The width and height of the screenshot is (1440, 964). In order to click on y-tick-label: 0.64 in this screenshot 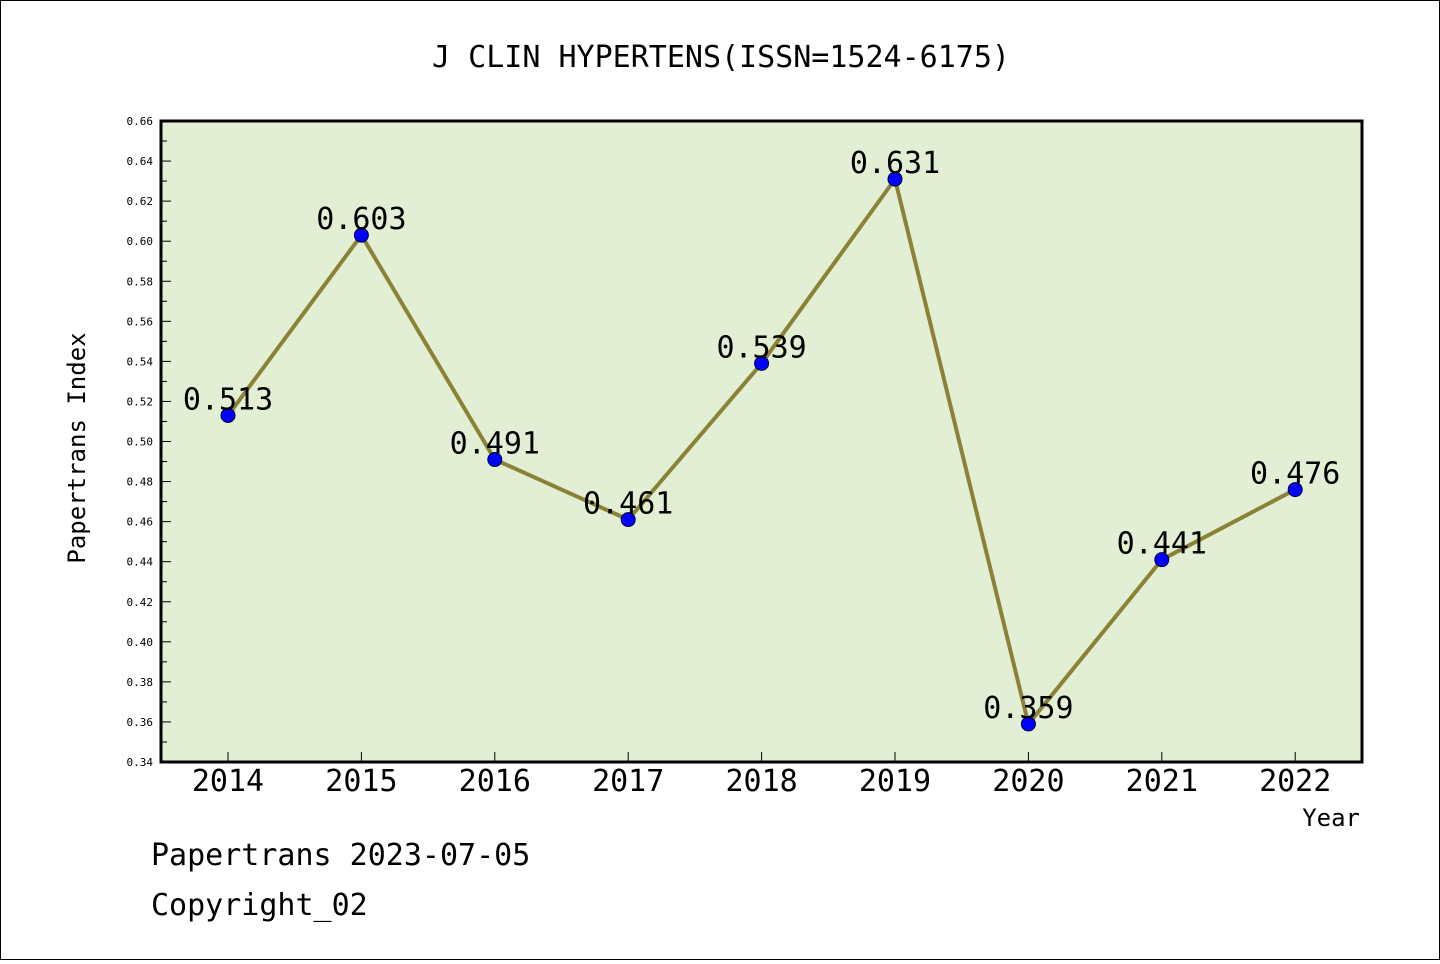, I will do `click(140, 161)`.